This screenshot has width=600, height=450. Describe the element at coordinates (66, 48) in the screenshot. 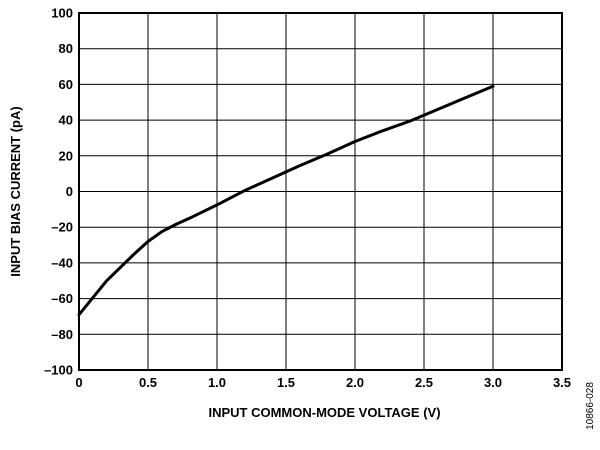

I see `y-tick-label: 80` at that location.